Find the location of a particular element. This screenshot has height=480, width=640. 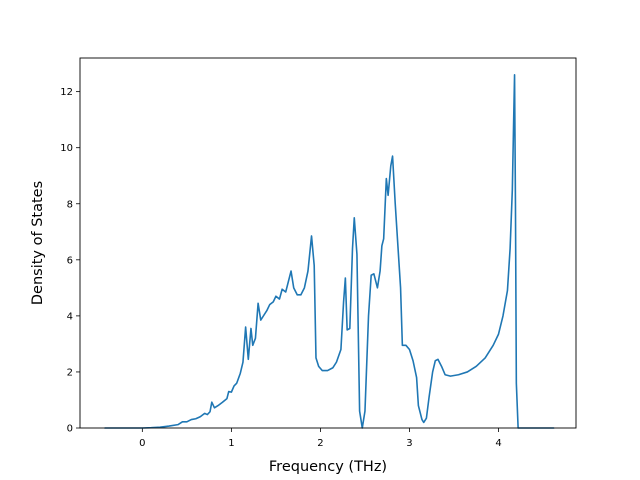

x-tick-label: 4 is located at coordinates (498, 443).